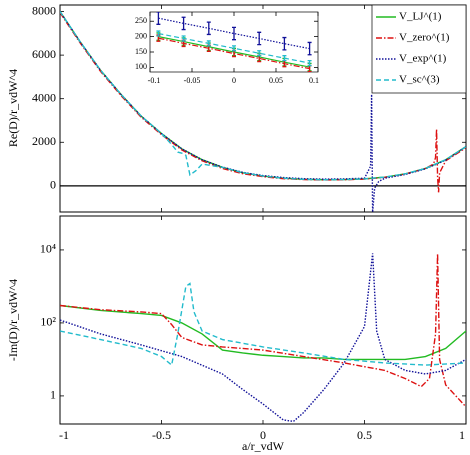  I want to click on legend-box, so click(419, 49).